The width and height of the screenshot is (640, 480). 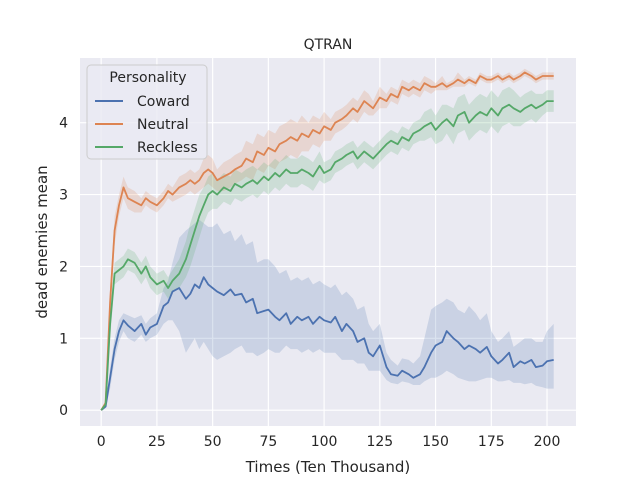 What do you see at coordinates (491, 442) in the screenshot?
I see `x-tick-label: 175` at bounding box center [491, 442].